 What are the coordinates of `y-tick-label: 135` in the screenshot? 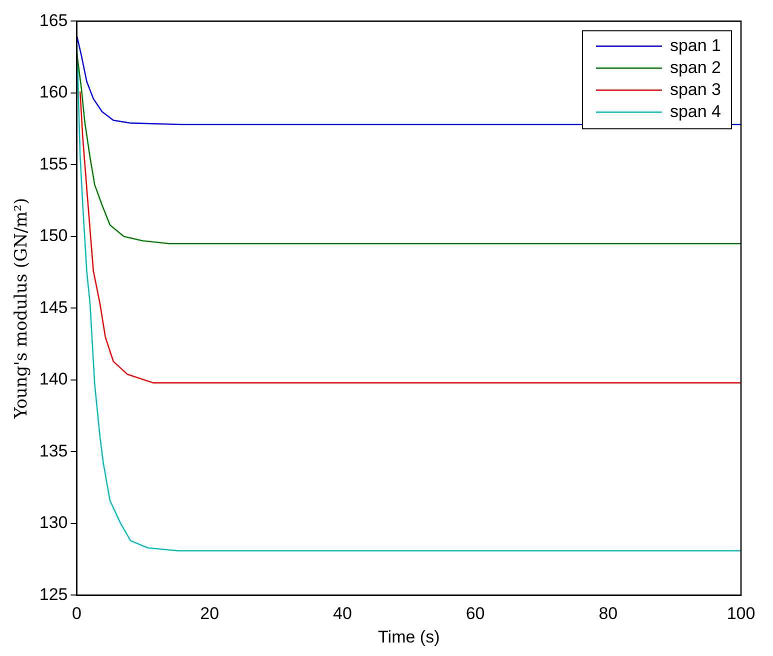 It's located at (53, 450).